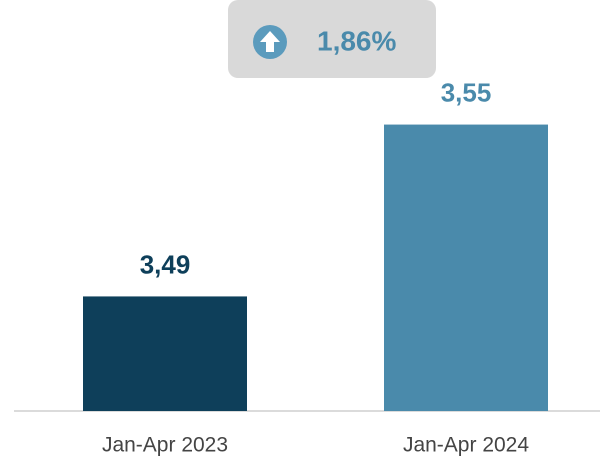  I want to click on value-label: 3,55, so click(466, 92).